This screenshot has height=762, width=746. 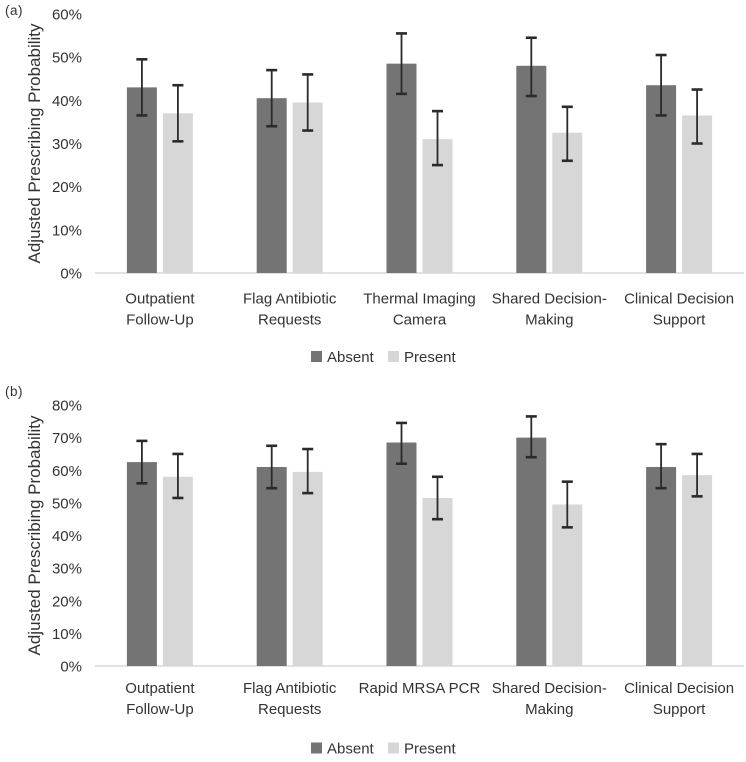 I want to click on category-label: Thermal Imaging, so click(x=419, y=299).